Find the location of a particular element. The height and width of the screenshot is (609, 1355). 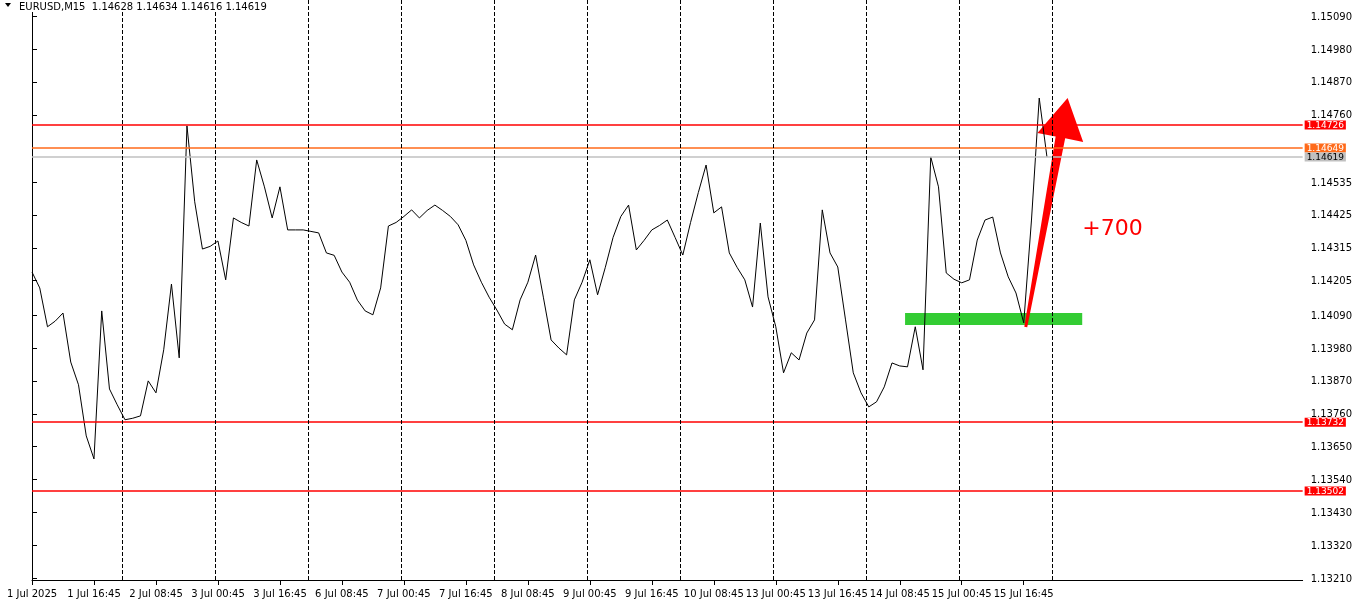

y-tick-label: 1.13210 is located at coordinates (1331, 578).